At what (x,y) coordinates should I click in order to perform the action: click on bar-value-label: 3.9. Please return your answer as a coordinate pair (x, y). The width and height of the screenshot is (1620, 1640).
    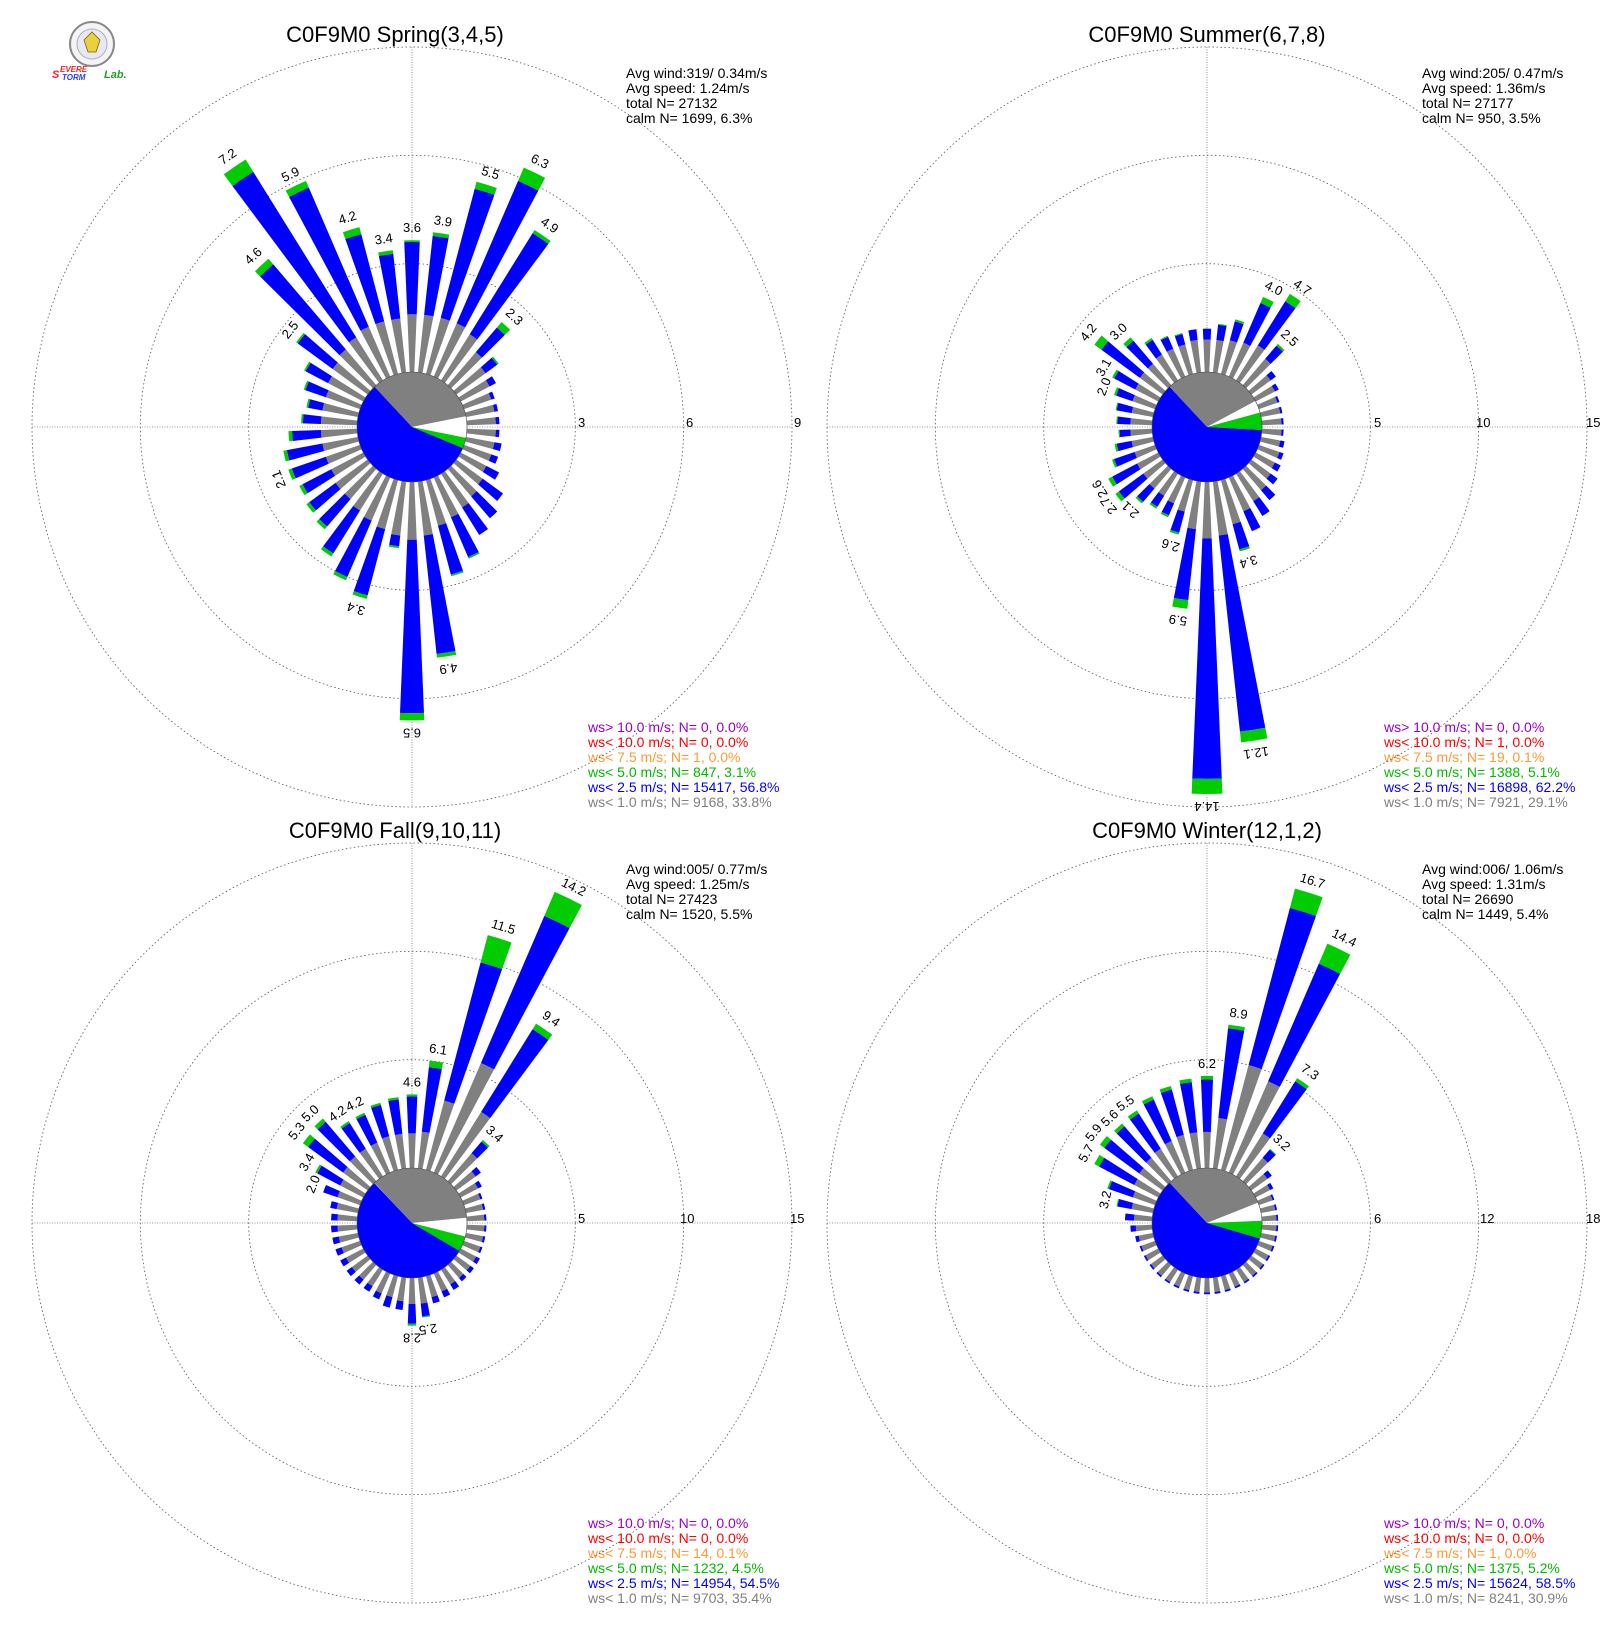
    Looking at the image, I should click on (443, 221).